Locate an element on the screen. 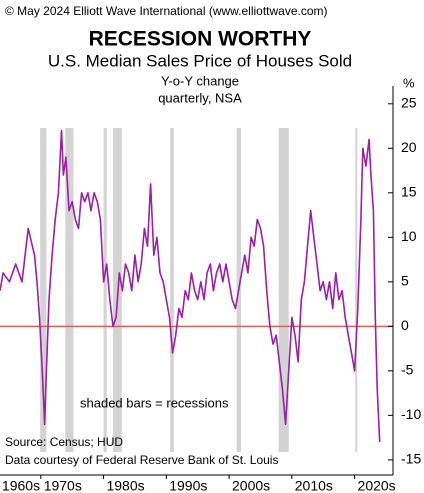 The image size is (424, 493). chart-title: RECESSION WORTHY is located at coordinates (200, 39).